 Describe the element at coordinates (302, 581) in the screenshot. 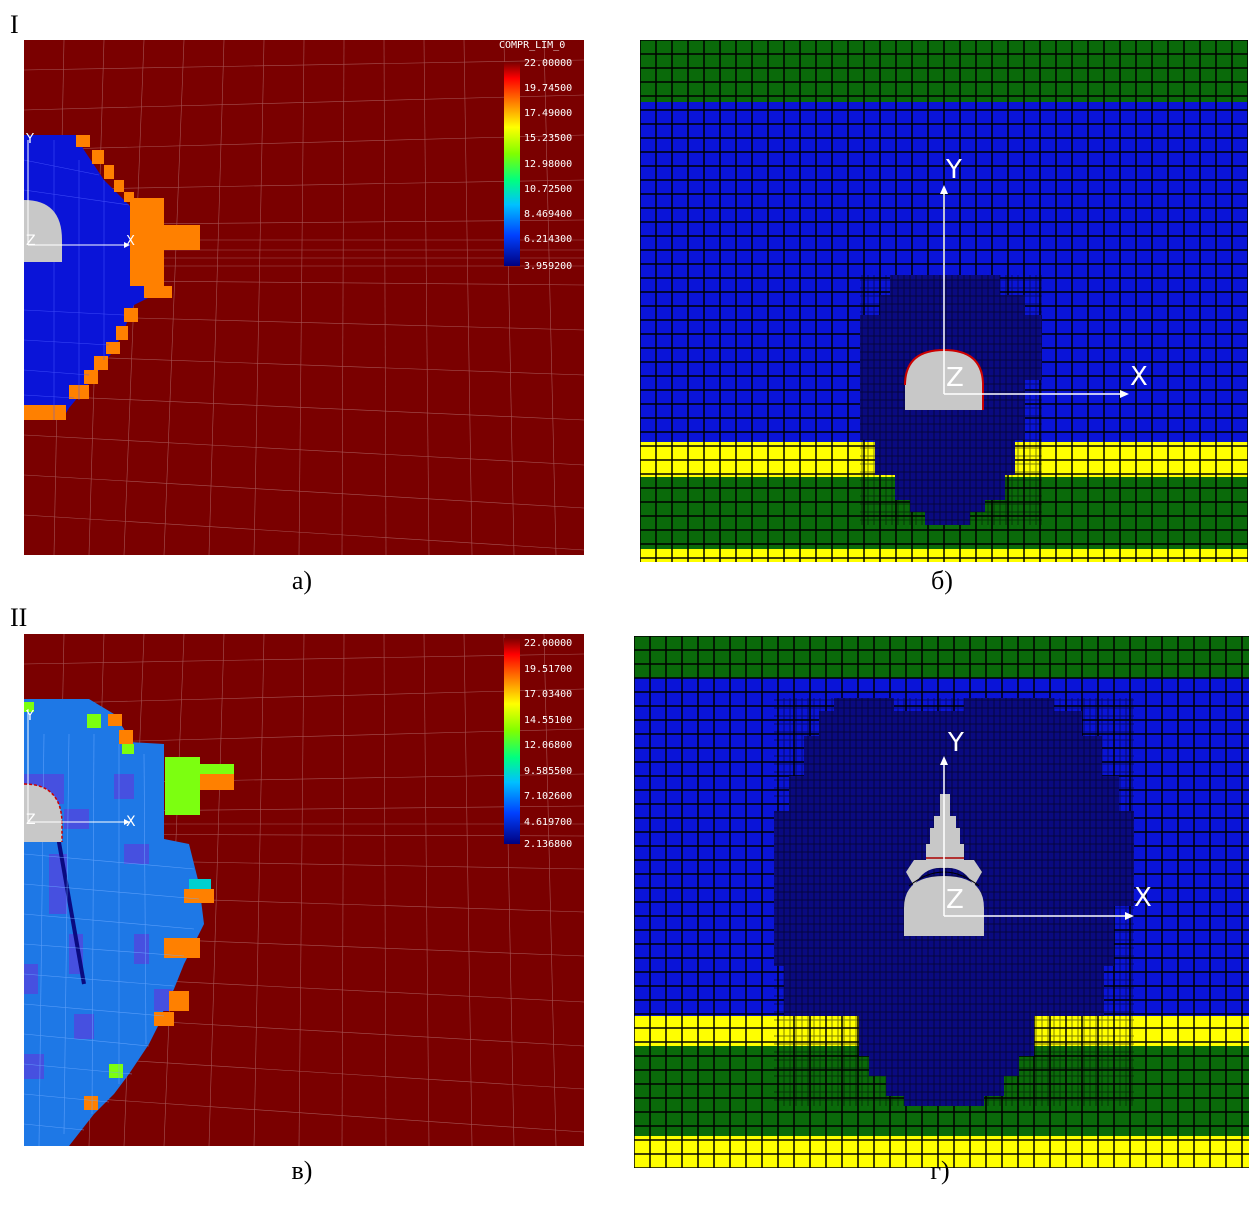

I see `caption-a: а)` at that location.